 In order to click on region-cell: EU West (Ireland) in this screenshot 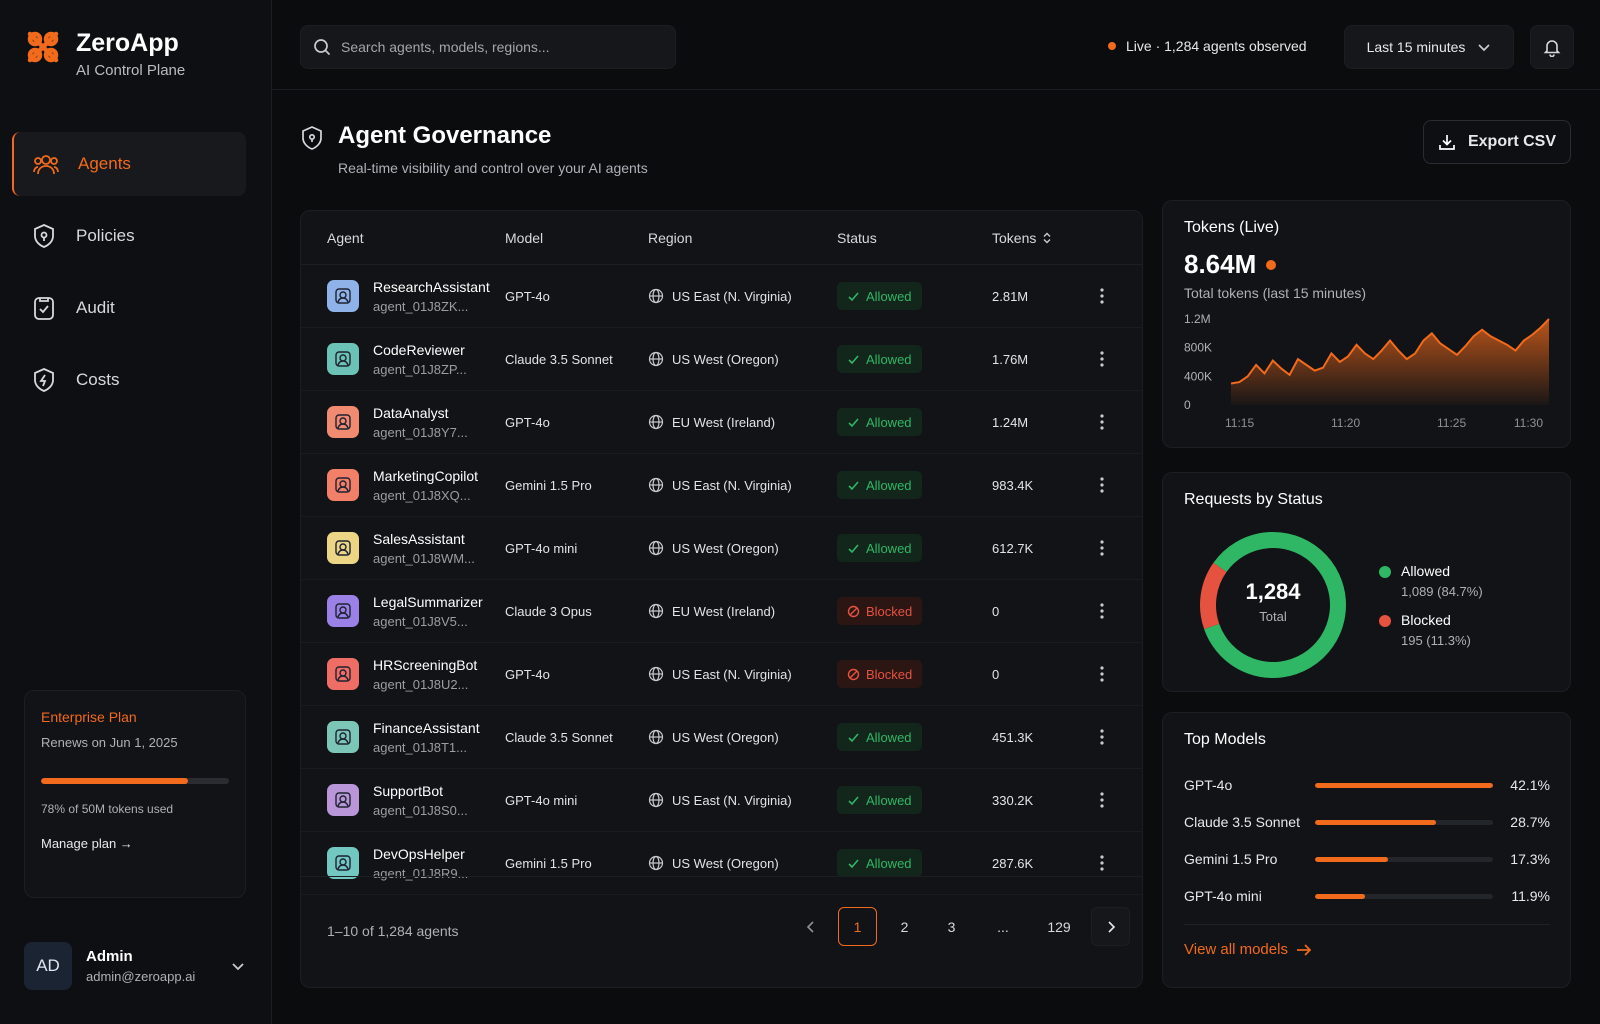, I will do `click(742, 611)`.